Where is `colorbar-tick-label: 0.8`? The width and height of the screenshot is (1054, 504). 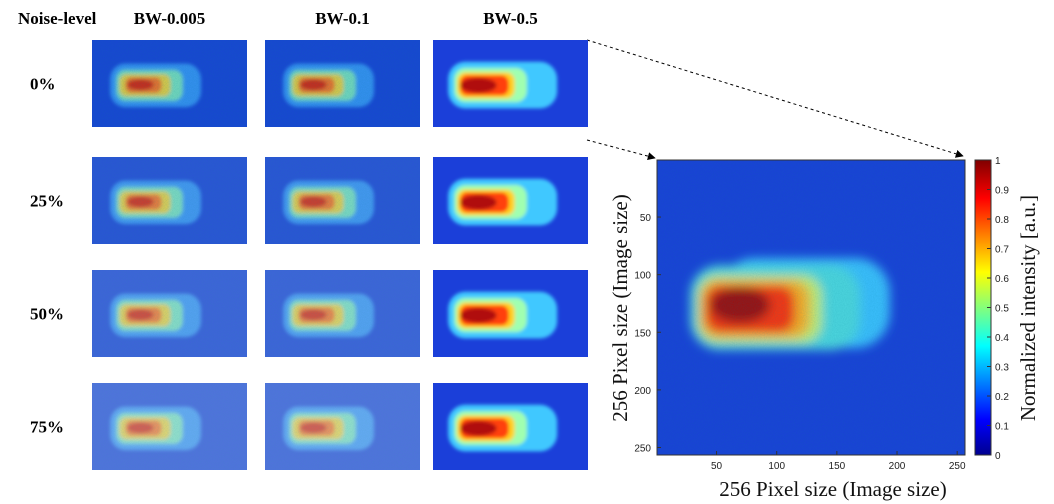 colorbar-tick-label: 0.8 is located at coordinates (1002, 220).